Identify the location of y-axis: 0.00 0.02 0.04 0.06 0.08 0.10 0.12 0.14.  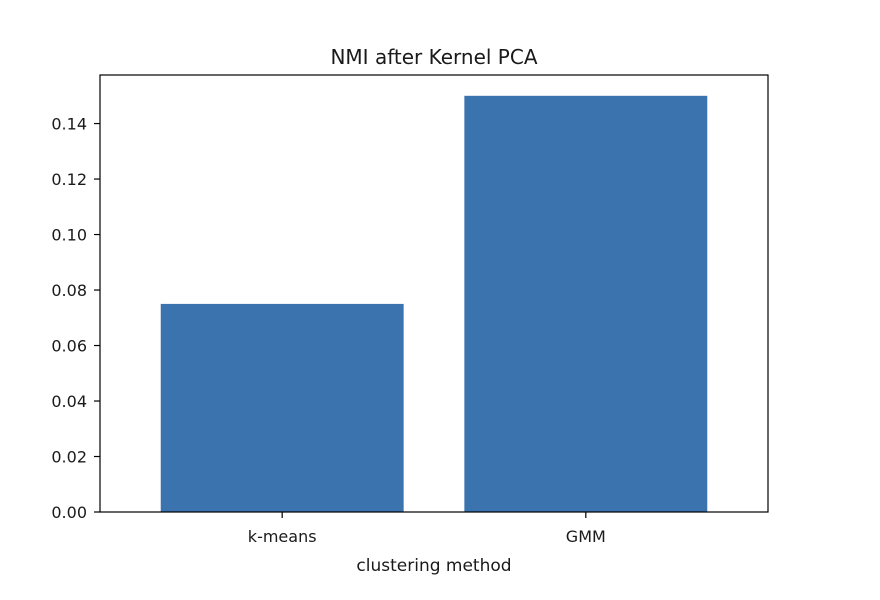
(75, 318).